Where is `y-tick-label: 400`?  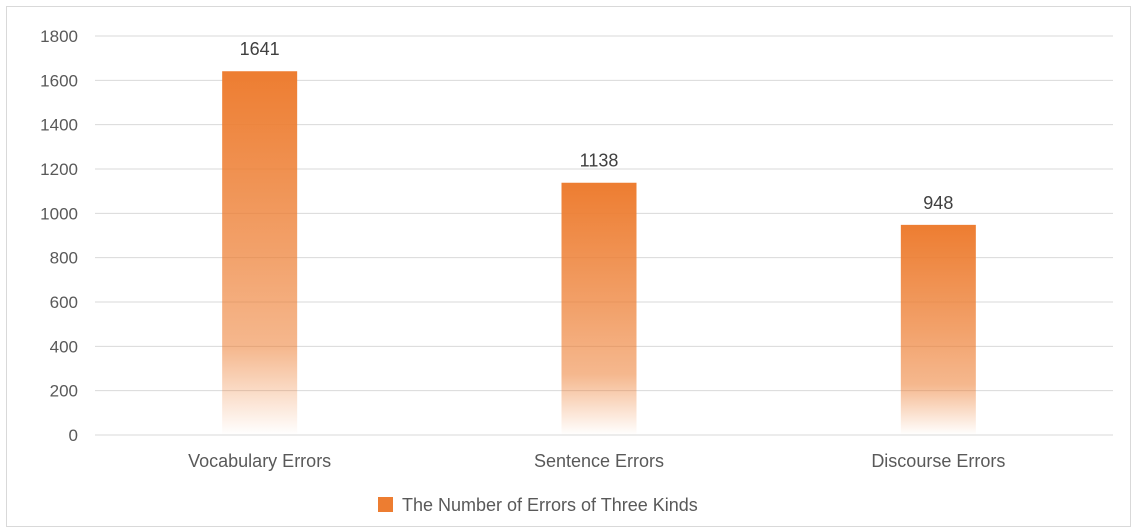
y-tick-label: 400 is located at coordinates (64, 346).